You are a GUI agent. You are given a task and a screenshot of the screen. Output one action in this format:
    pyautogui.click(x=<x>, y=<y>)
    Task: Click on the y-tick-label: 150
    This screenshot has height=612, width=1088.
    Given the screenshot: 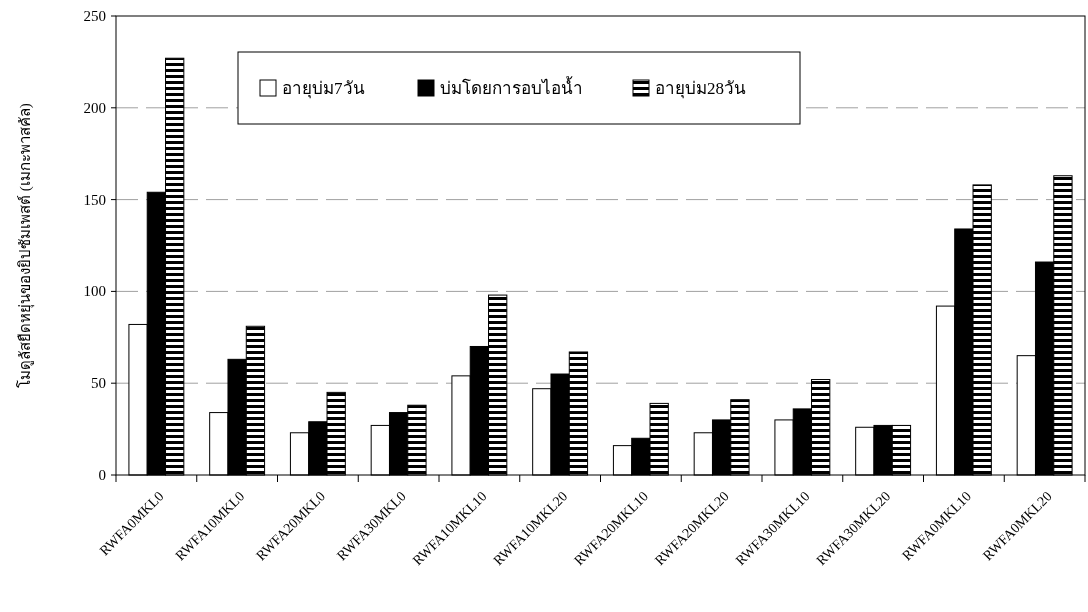 What is the action you would take?
    pyautogui.click(x=94, y=199)
    